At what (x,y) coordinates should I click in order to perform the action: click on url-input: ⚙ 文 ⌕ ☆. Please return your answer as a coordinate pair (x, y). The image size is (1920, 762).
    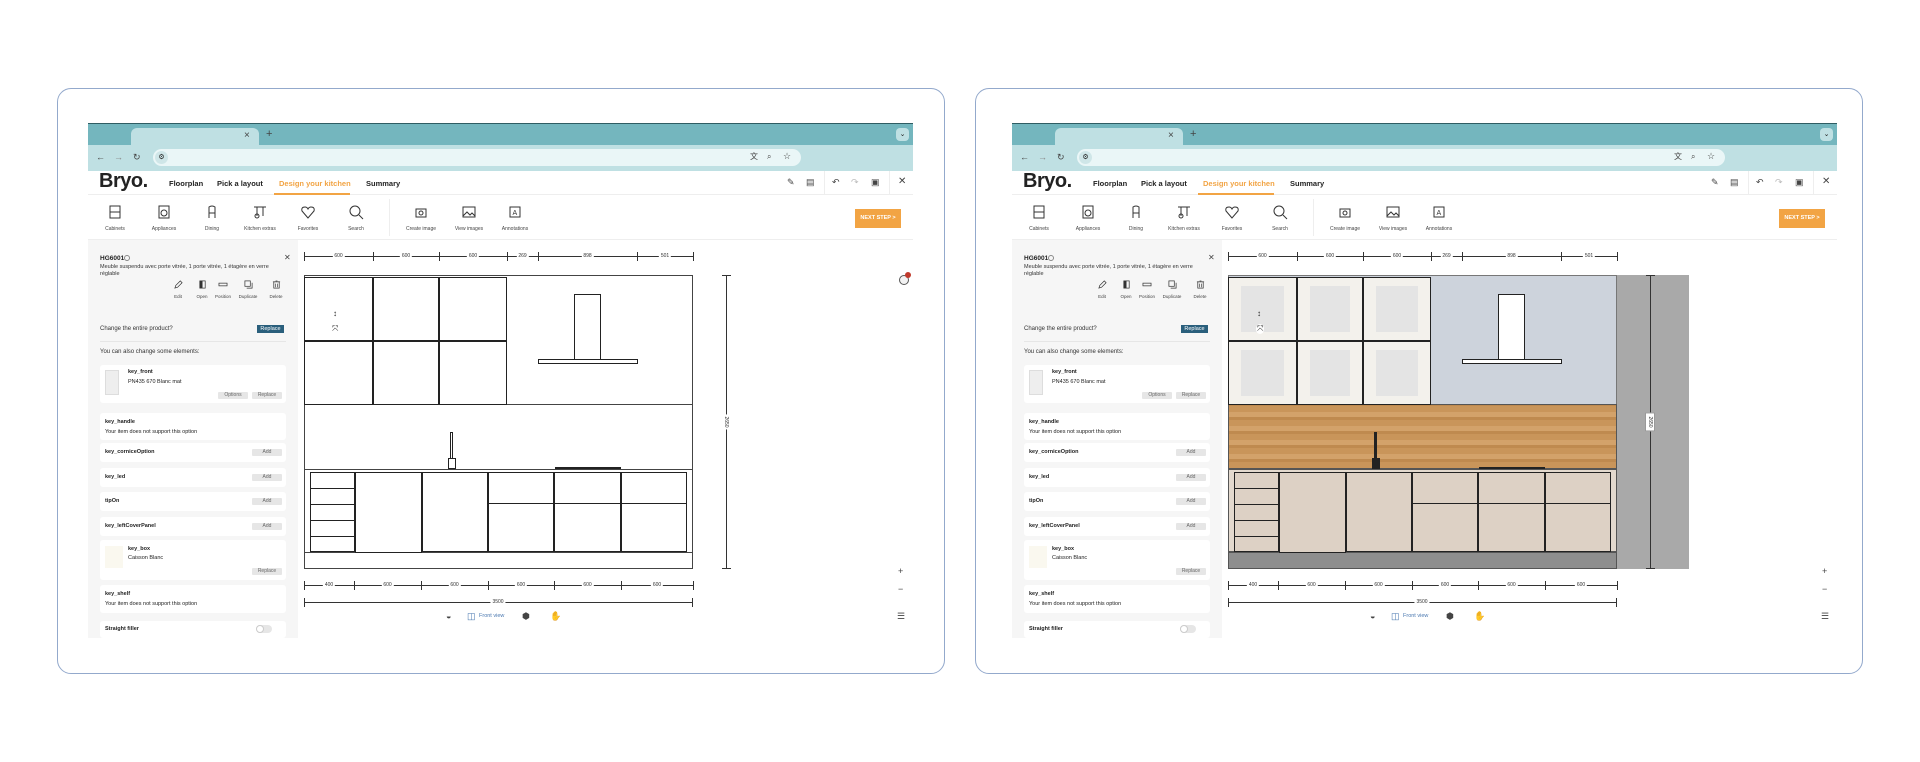
    Looking at the image, I should click on (1401, 157).